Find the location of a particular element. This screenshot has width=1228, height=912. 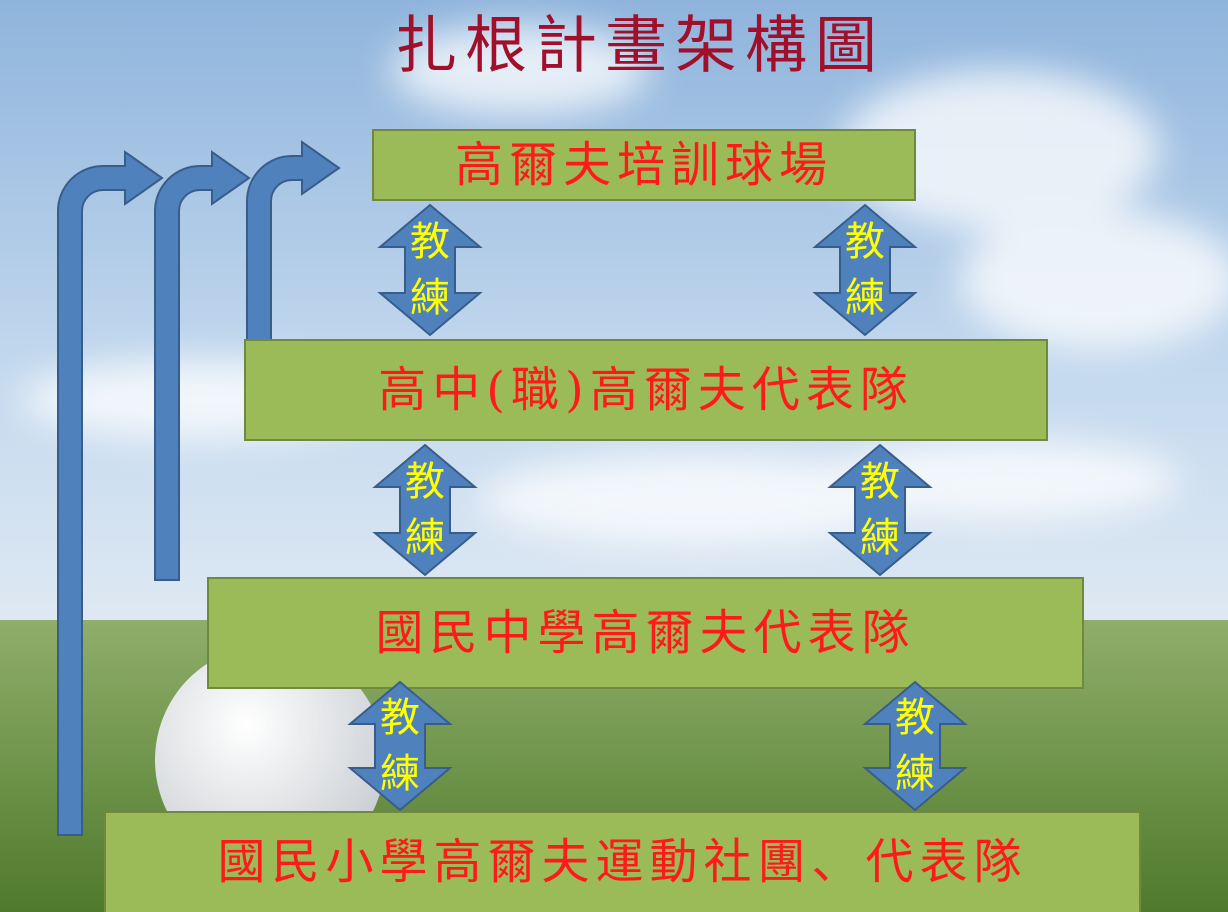

node: 國民中學高爾夫代表隊 is located at coordinates (645, 633).